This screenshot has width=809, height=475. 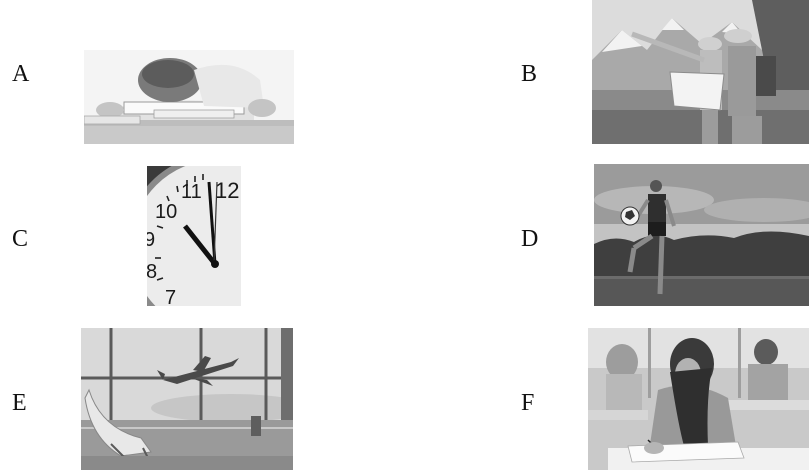 I want to click on option-letter-d: D, so click(x=530, y=239).